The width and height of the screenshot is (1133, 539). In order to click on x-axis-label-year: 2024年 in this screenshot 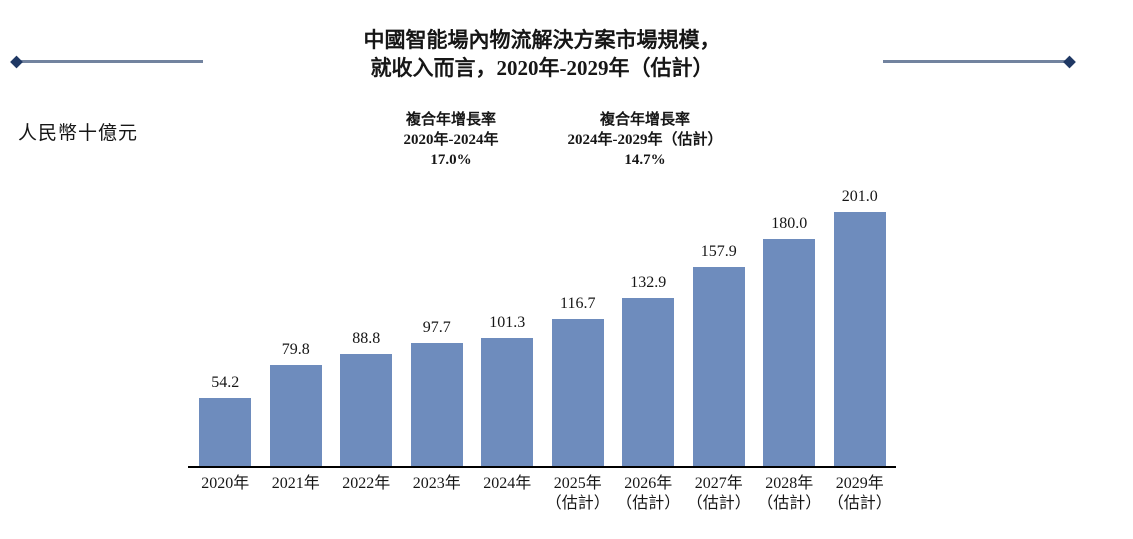, I will do `click(507, 483)`.